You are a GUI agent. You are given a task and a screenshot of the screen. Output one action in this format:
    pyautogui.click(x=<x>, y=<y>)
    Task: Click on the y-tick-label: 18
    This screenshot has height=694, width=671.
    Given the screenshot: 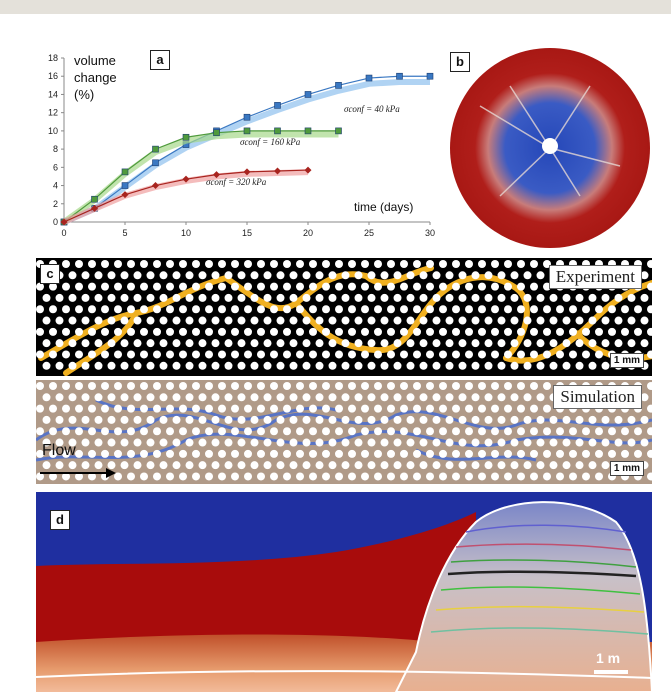 What is the action you would take?
    pyautogui.click(x=53, y=58)
    